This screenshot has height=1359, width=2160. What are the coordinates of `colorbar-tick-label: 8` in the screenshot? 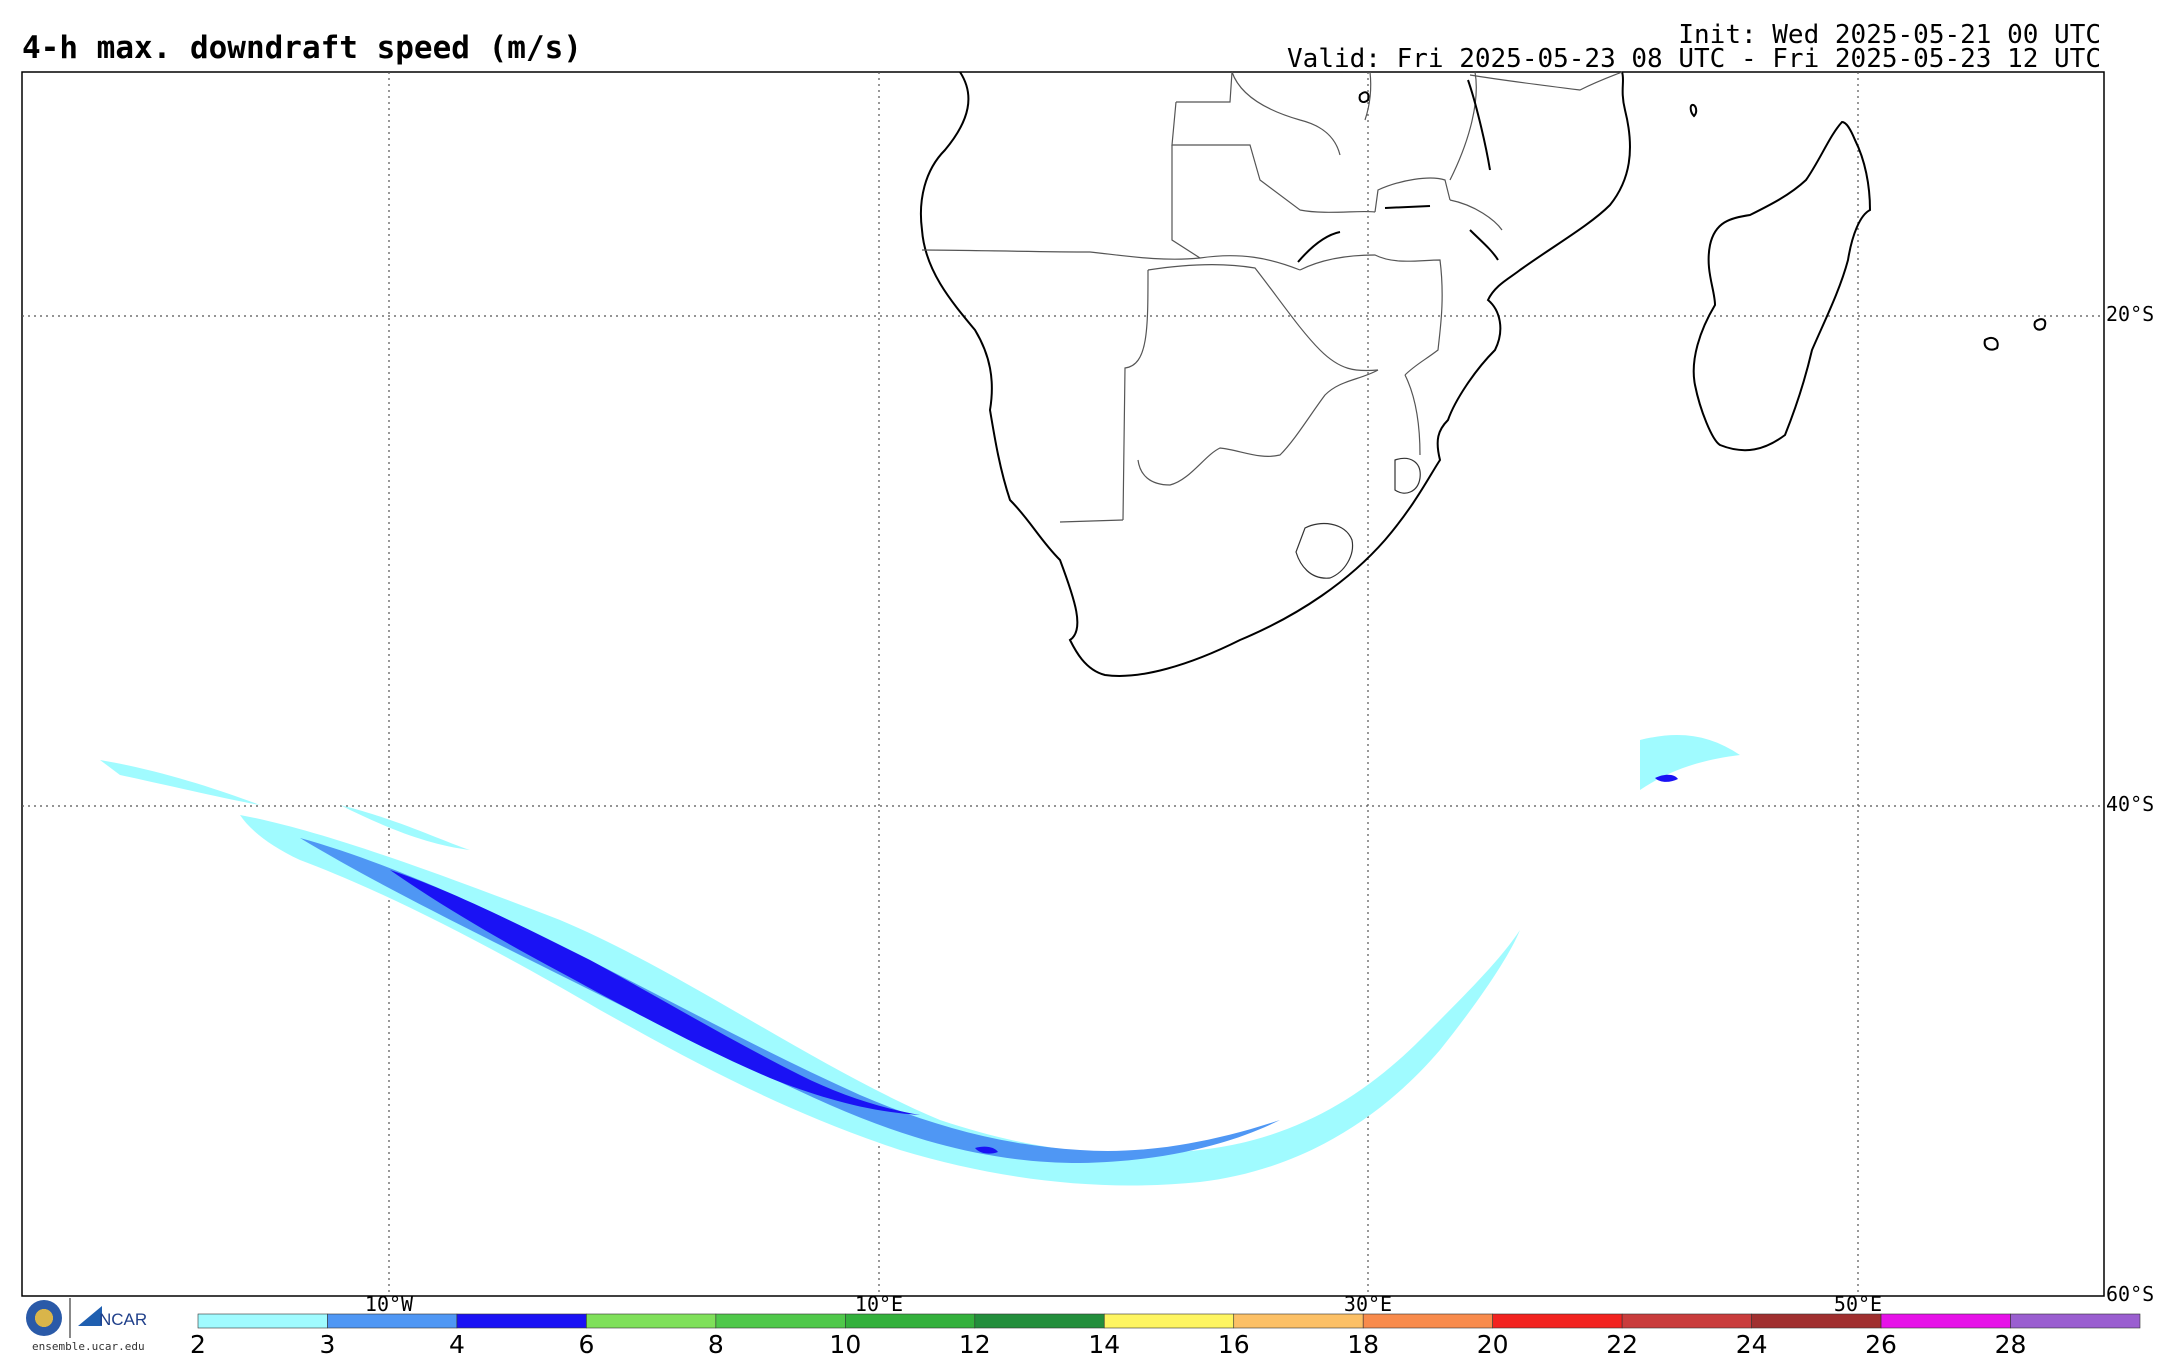 It's located at (715, 1344).